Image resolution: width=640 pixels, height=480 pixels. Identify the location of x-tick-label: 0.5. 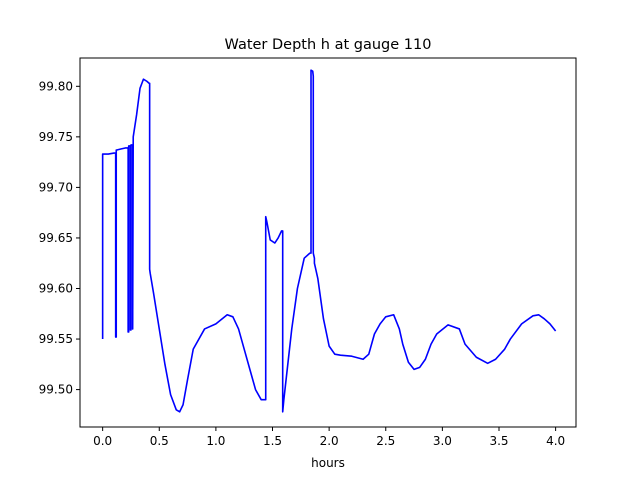
(159, 441).